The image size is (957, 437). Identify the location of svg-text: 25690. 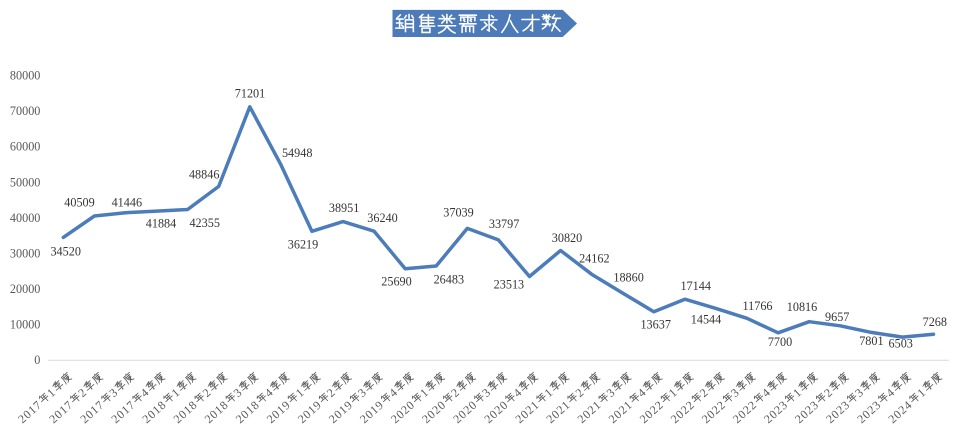
(396, 281).